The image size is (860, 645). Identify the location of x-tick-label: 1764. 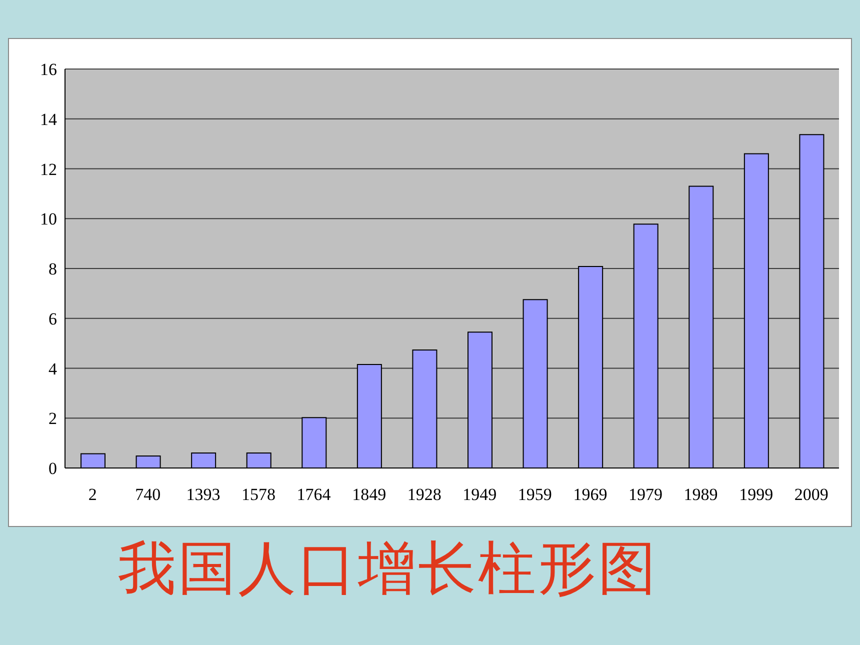
(314, 494).